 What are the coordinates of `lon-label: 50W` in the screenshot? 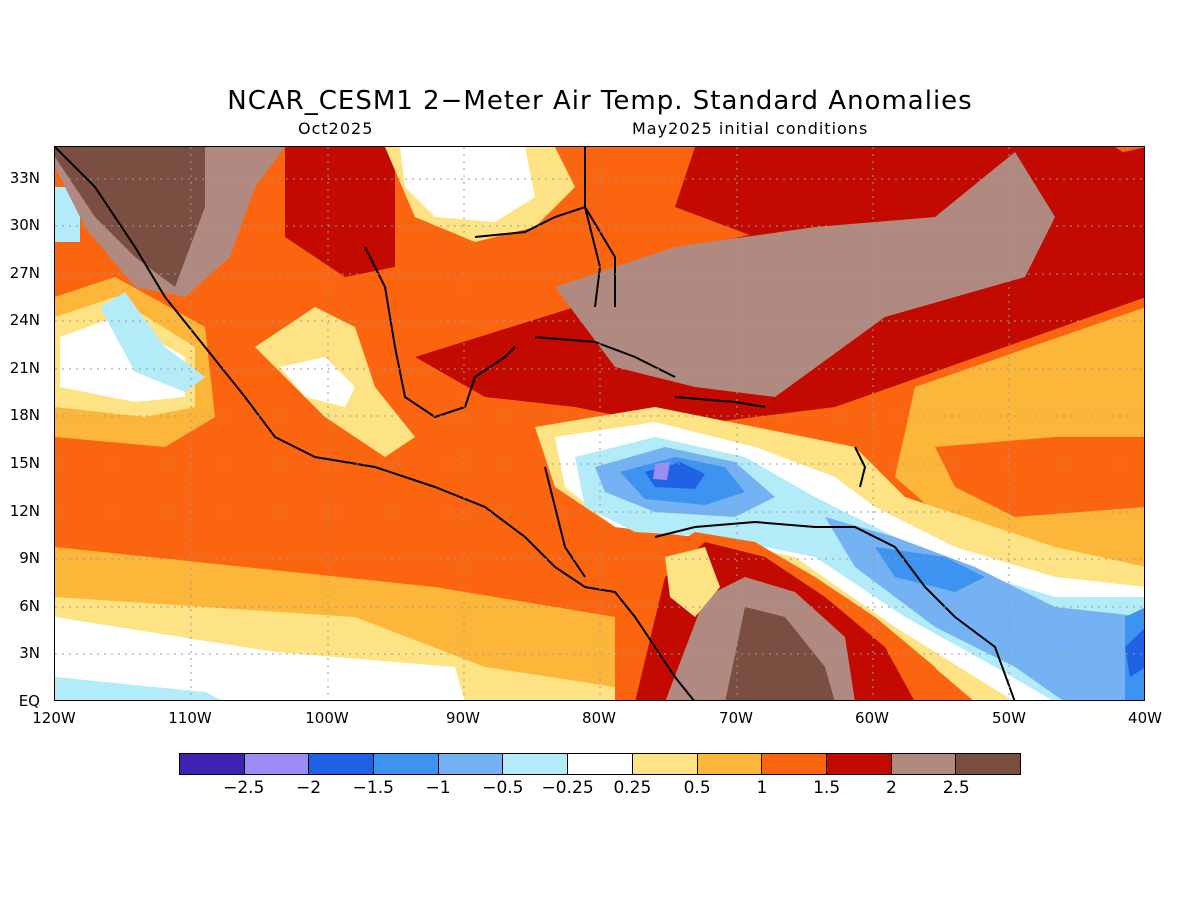 It's located at (1009, 718).